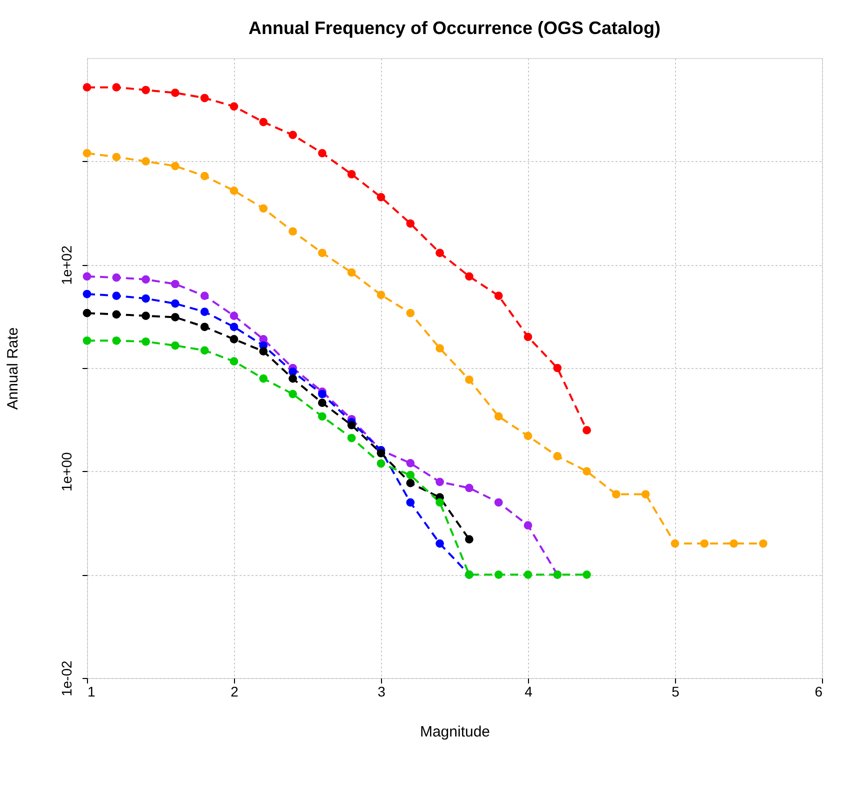 The image size is (848, 792). Describe the element at coordinates (454, 28) in the screenshot. I see `chart-title: Annual Frequency of Occurrence (OGS Catalog)` at that location.